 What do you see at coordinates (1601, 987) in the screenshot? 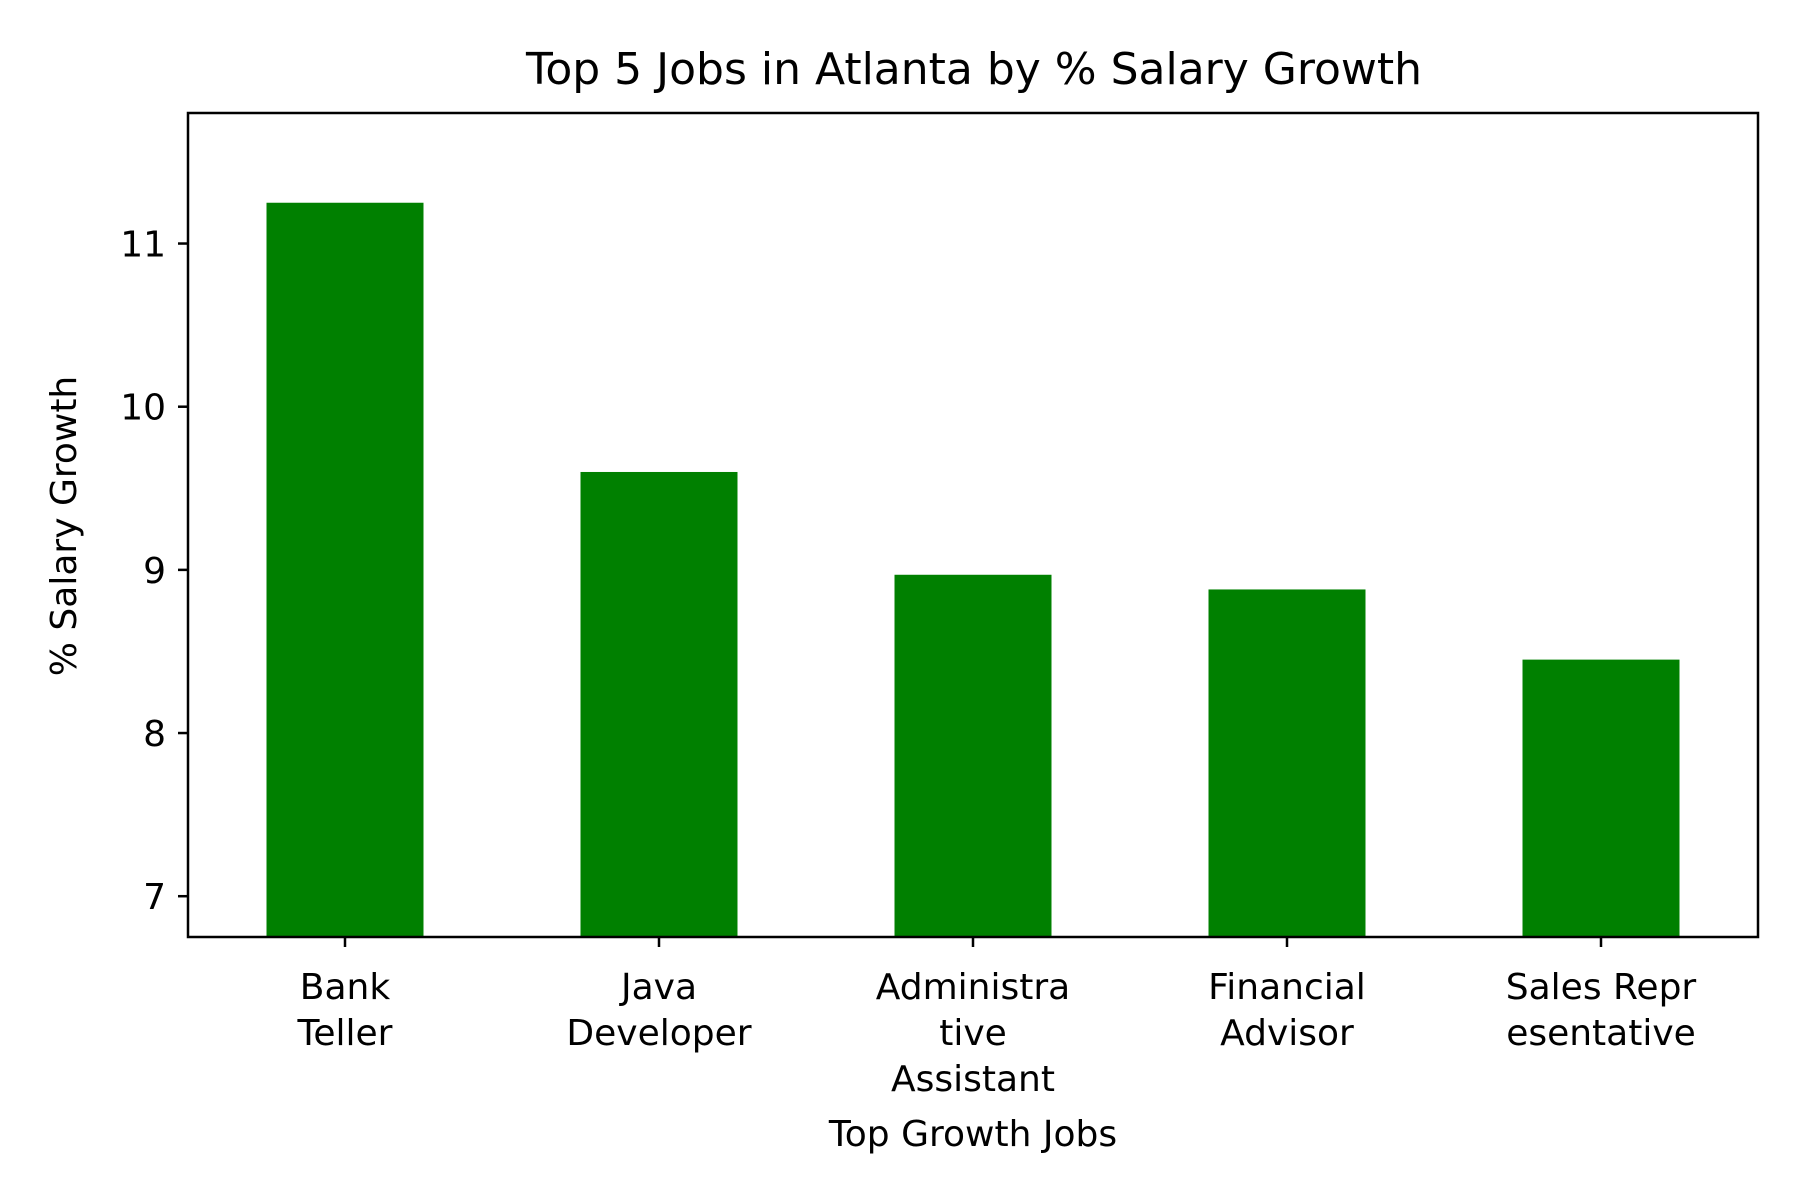
I see `x-tick-label-line: Sales Repr` at bounding box center [1601, 987].